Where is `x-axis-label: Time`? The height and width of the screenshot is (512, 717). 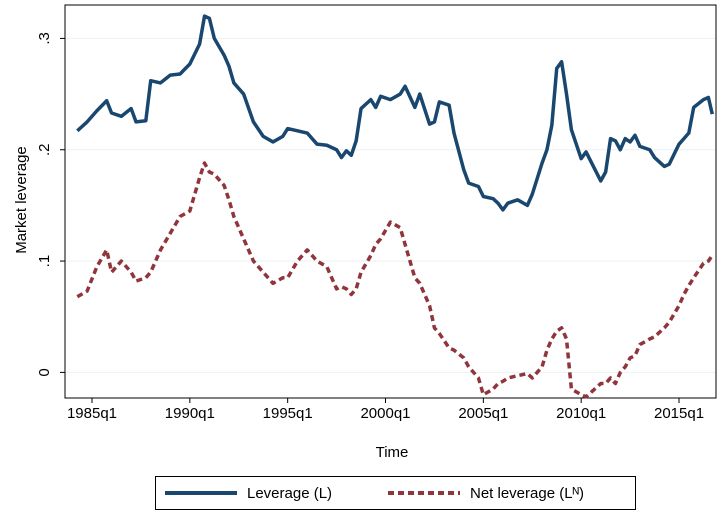 x-axis-label: Time is located at coordinates (392, 452).